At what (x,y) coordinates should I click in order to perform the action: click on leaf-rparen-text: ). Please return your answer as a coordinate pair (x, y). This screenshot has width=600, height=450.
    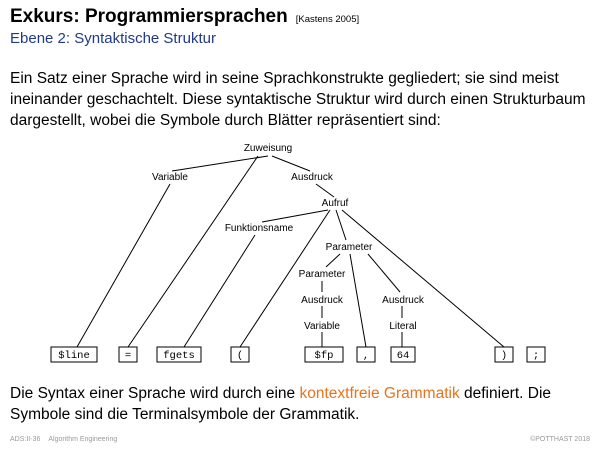
    Looking at the image, I should click on (504, 356).